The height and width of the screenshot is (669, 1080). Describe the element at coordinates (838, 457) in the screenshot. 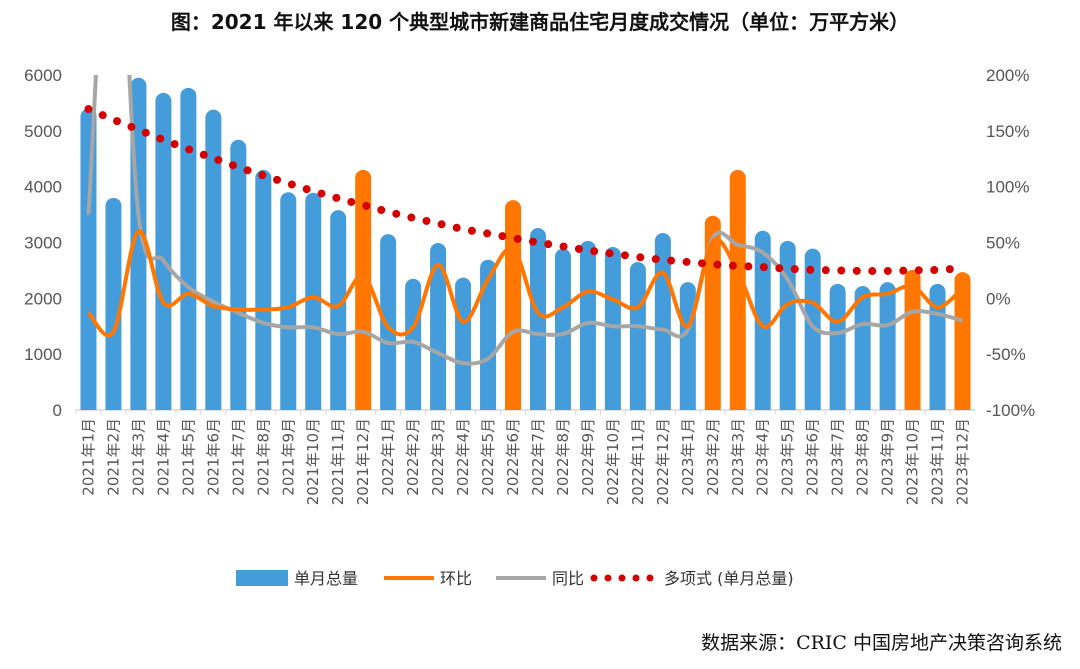

I see `x-tick-label: 2023年7月` at that location.